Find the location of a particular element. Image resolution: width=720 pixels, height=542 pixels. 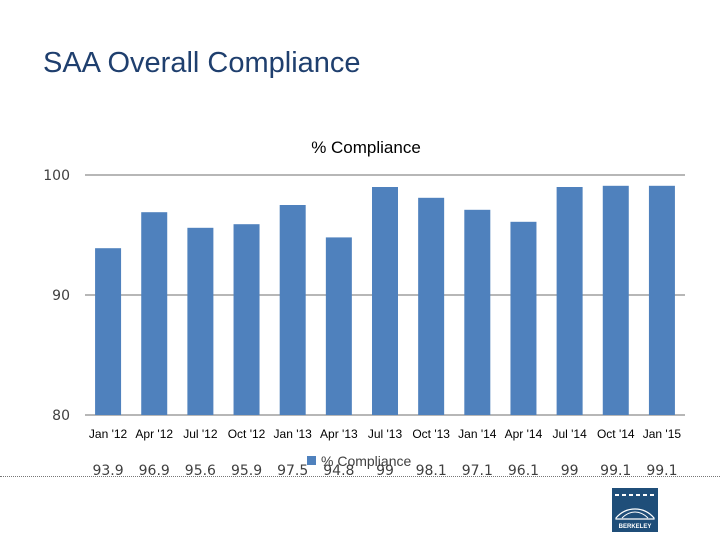

chart-title: % Compliance is located at coordinates (366, 147).